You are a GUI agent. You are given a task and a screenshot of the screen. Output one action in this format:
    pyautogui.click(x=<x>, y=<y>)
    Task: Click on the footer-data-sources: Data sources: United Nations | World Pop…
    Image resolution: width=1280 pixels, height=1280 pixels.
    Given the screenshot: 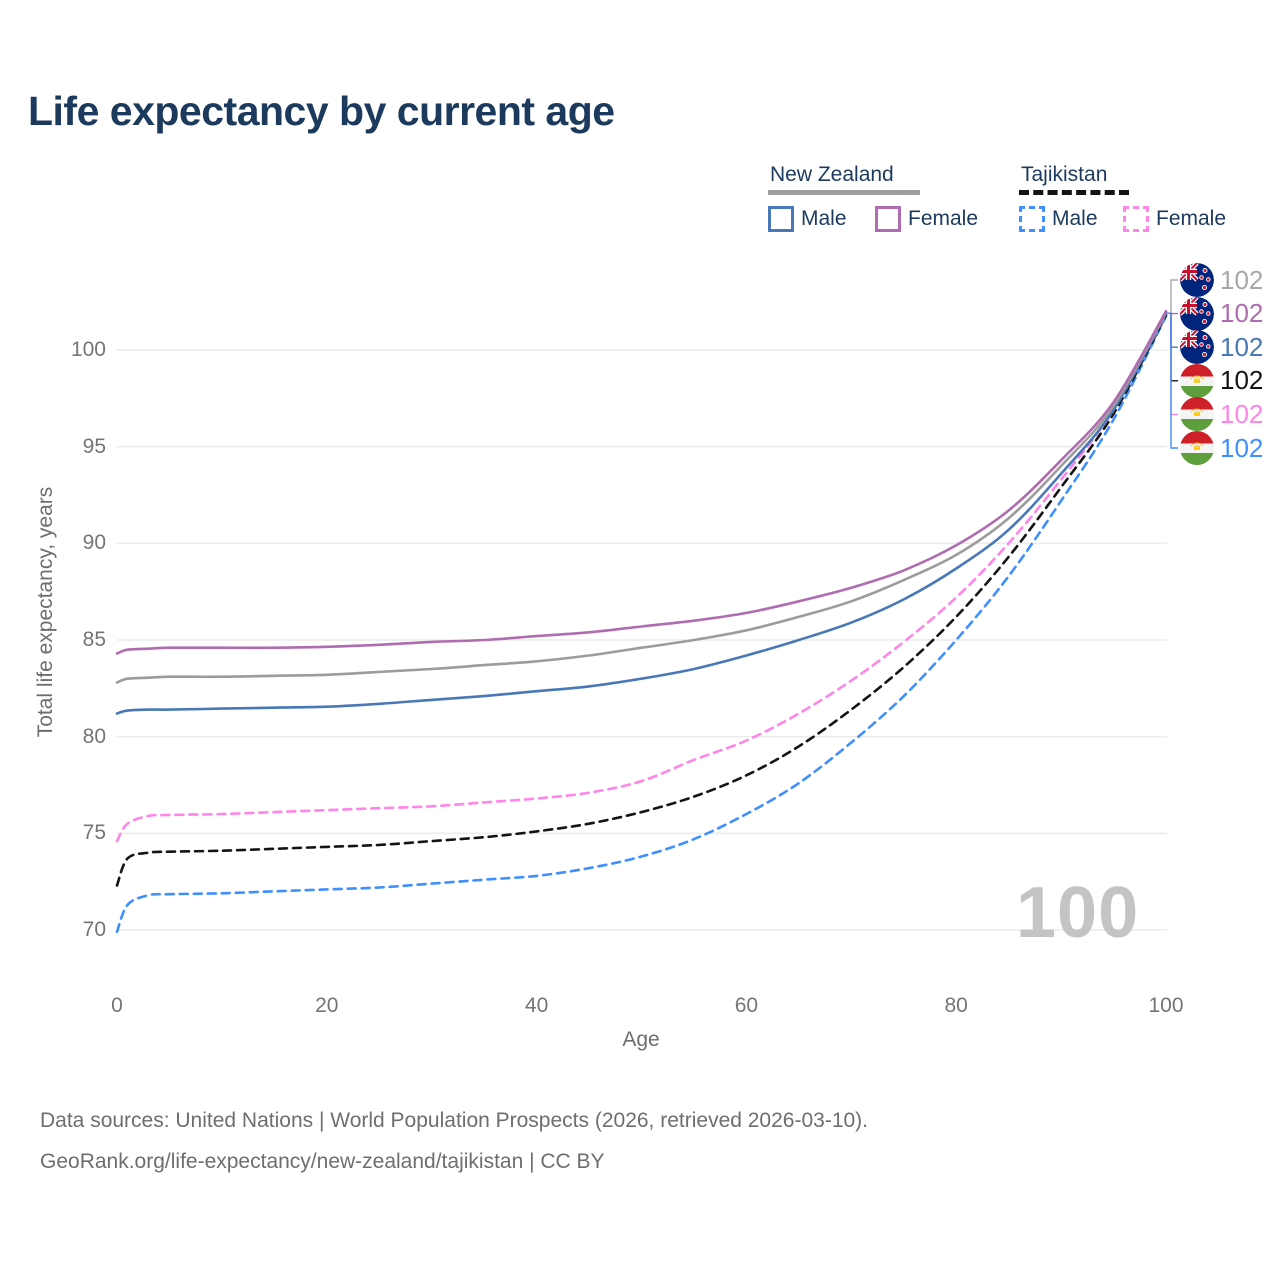 What is the action you would take?
    pyautogui.click(x=454, y=1120)
    